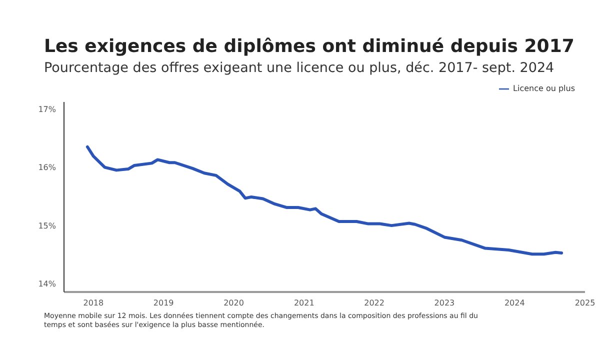 The width and height of the screenshot is (603, 340). I want to click on x-tick-label: 2023, so click(444, 303).